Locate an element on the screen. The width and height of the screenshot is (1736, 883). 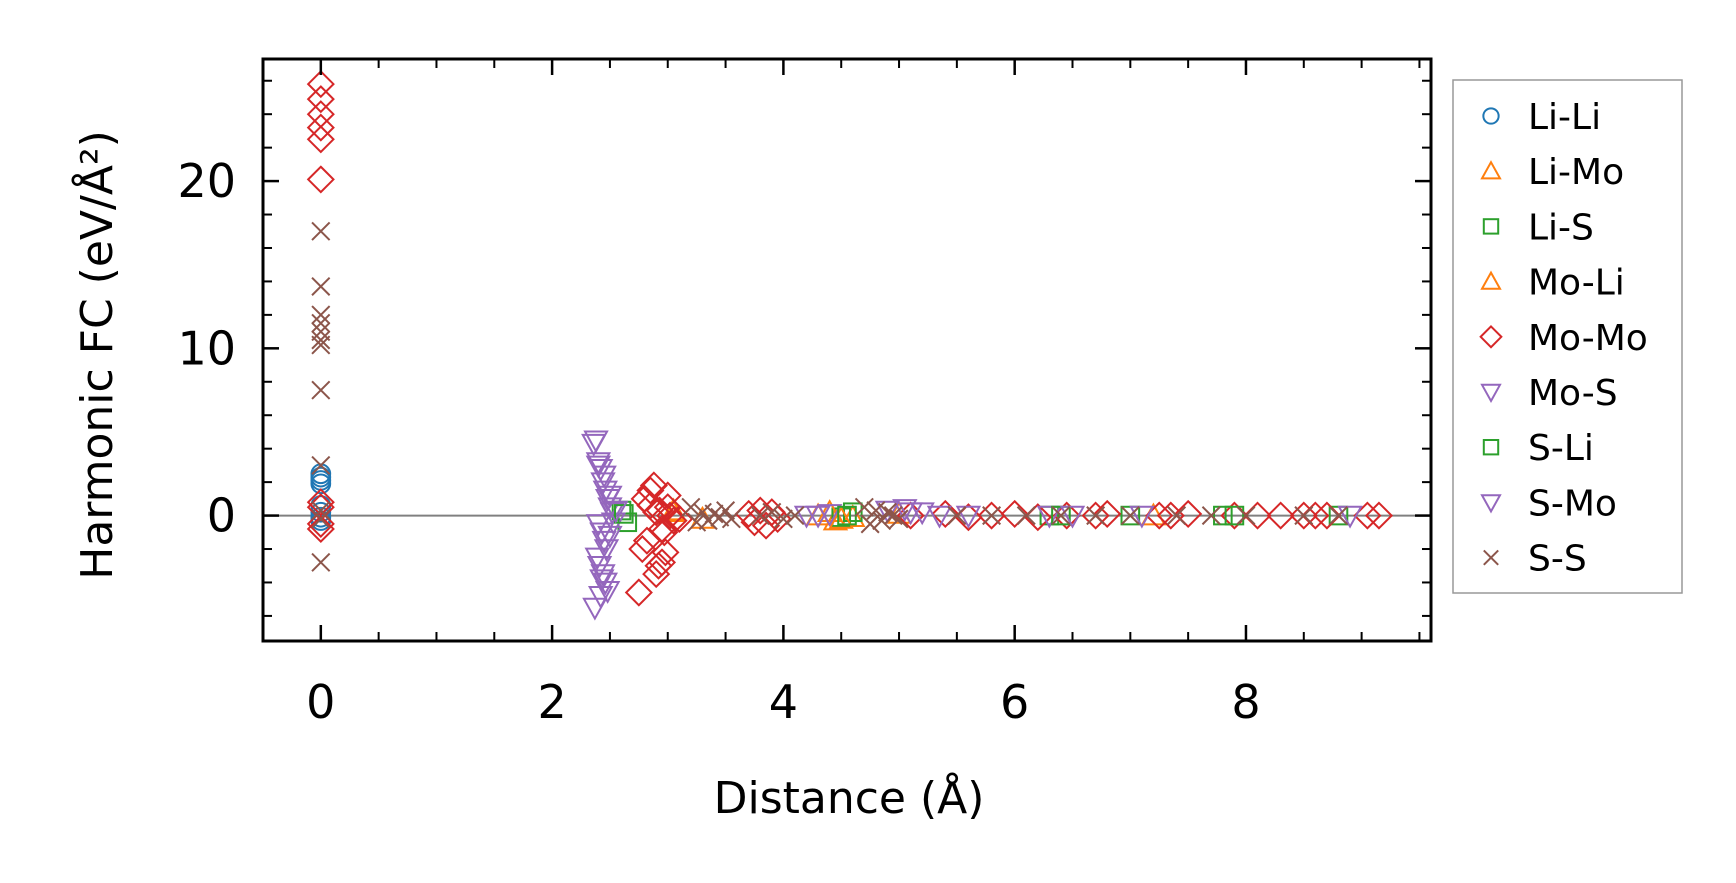
legend-label: Mo-Li is located at coordinates (1576, 283).